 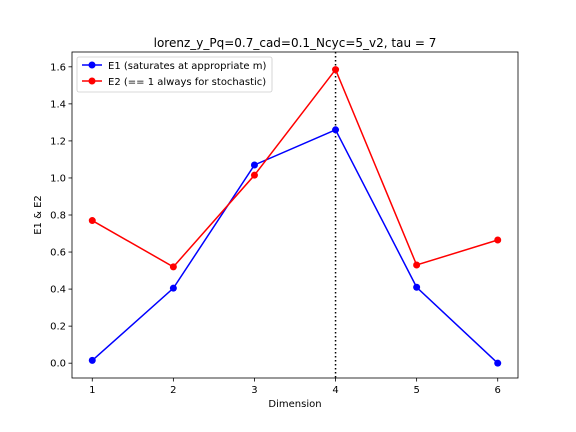 I want to click on x-tick-label: 4, so click(x=335, y=390).